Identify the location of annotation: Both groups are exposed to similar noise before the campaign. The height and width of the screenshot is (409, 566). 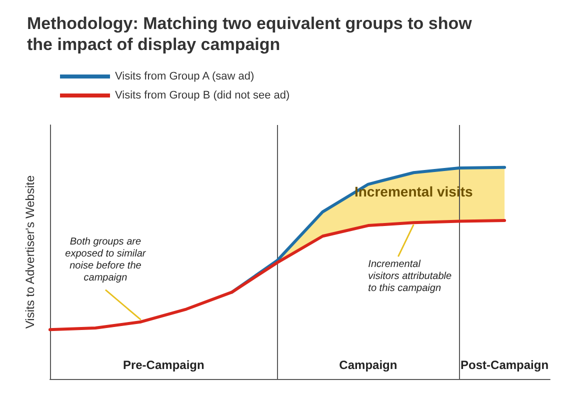
(105, 260).